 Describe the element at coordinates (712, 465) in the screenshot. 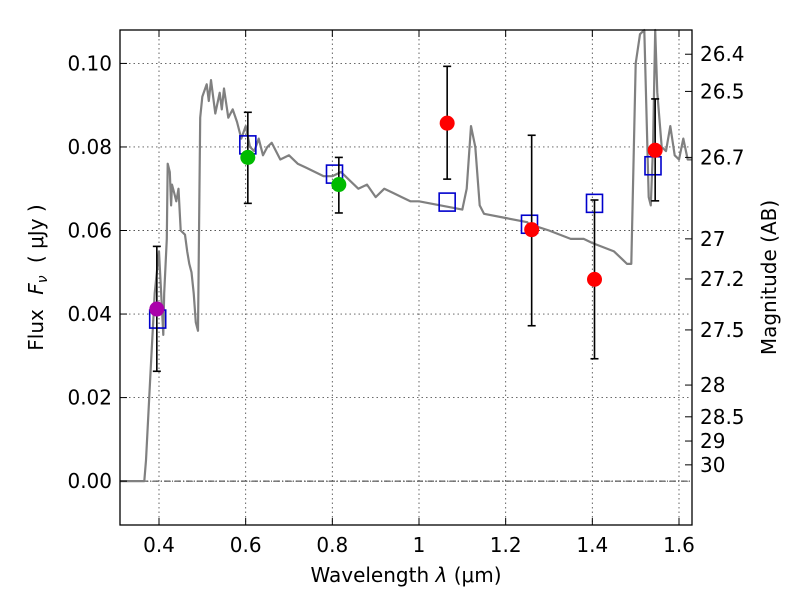

I see `magnitude-tick-label: 30` at that location.